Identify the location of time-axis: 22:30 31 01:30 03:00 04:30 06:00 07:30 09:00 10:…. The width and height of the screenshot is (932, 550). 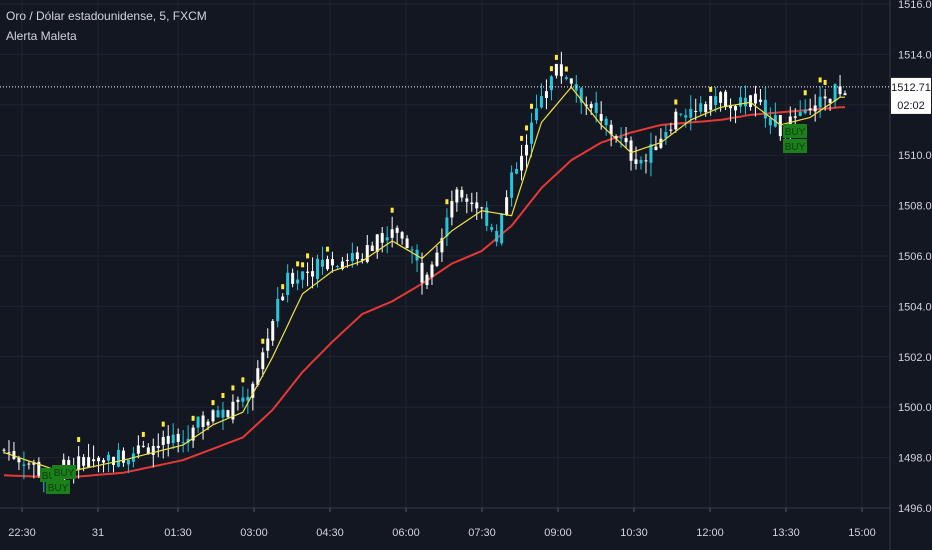
(445, 523).